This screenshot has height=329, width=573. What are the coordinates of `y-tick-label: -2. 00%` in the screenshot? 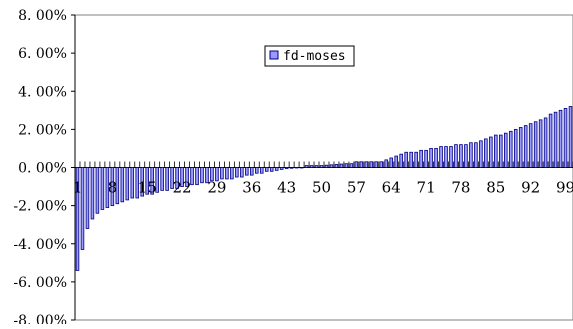 It's located at (40, 207).